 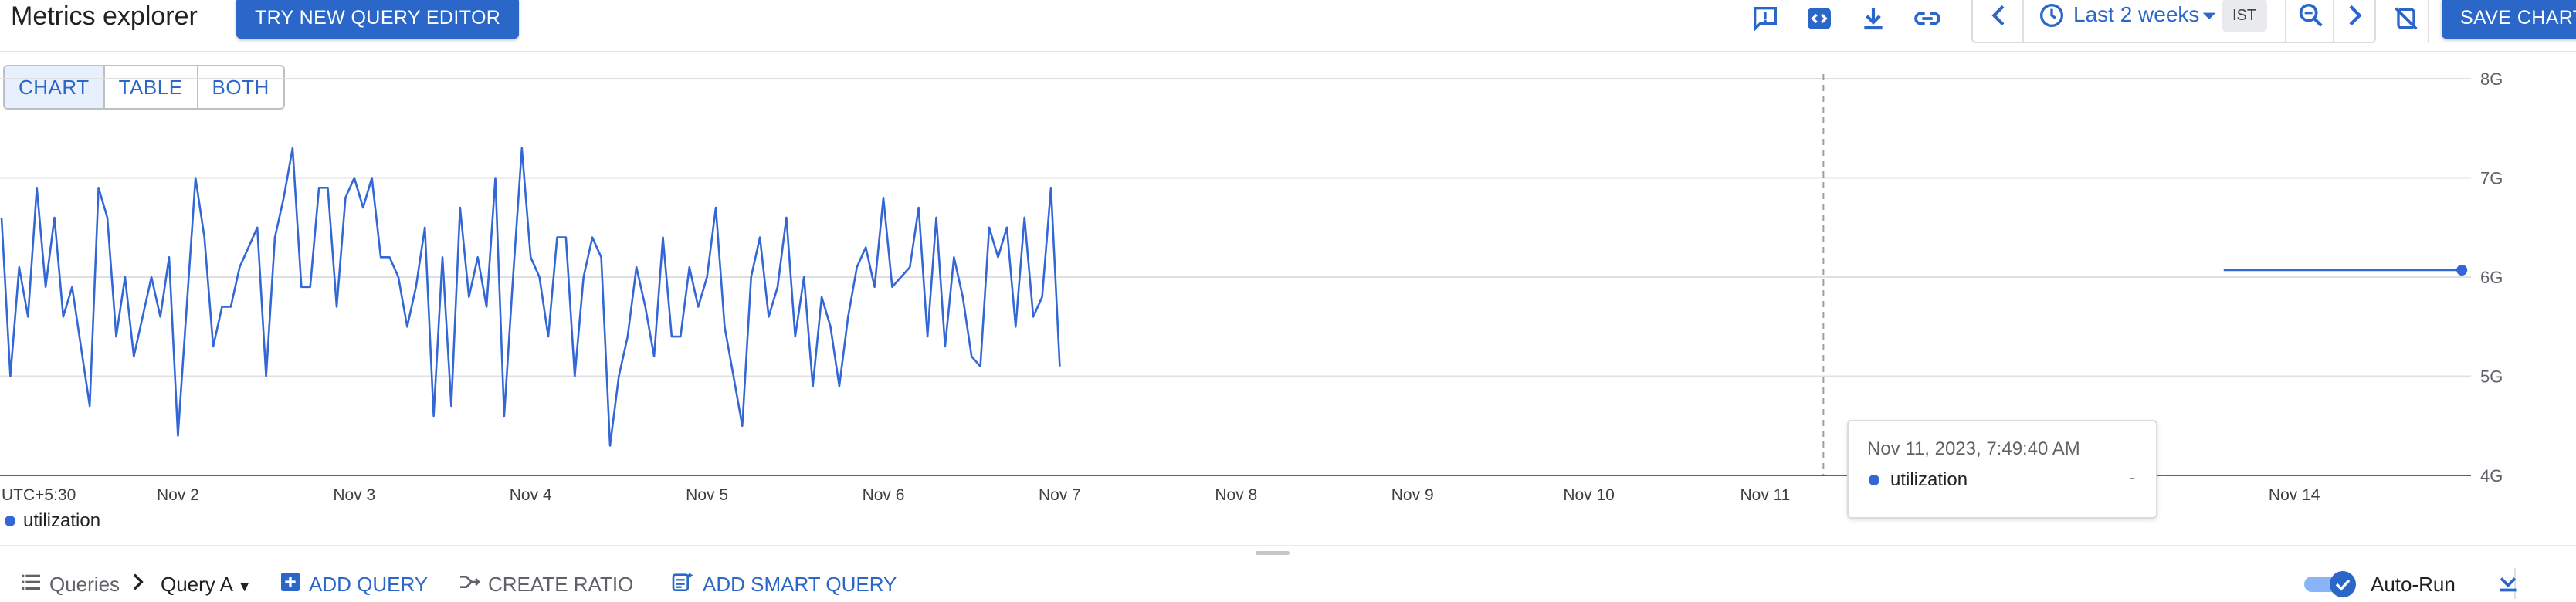 I want to click on x-tick-label: Nov 14, so click(x=2294, y=495).